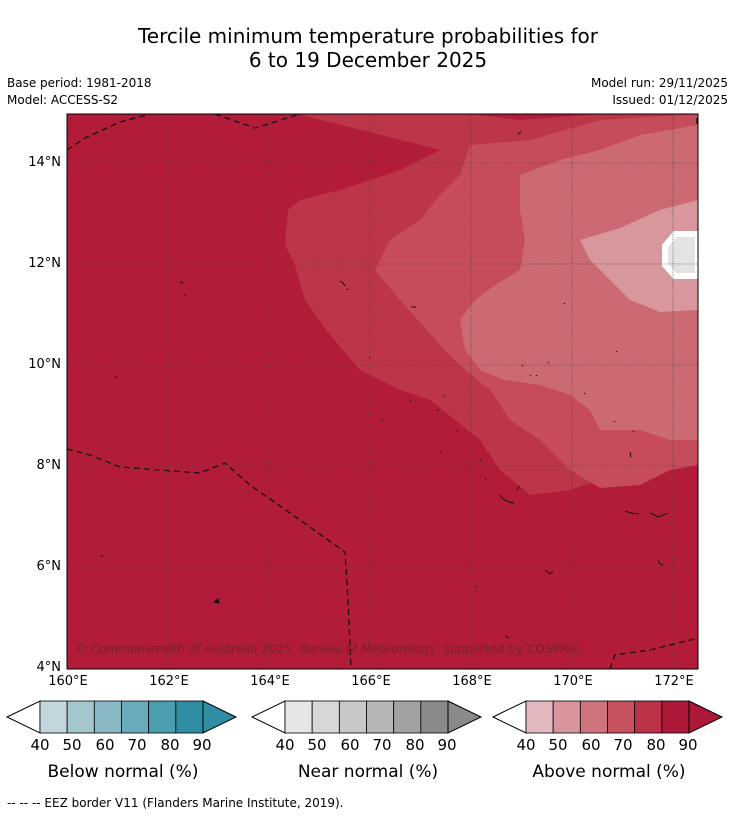  I want to click on cb-above-tick: 40, so click(526, 745).